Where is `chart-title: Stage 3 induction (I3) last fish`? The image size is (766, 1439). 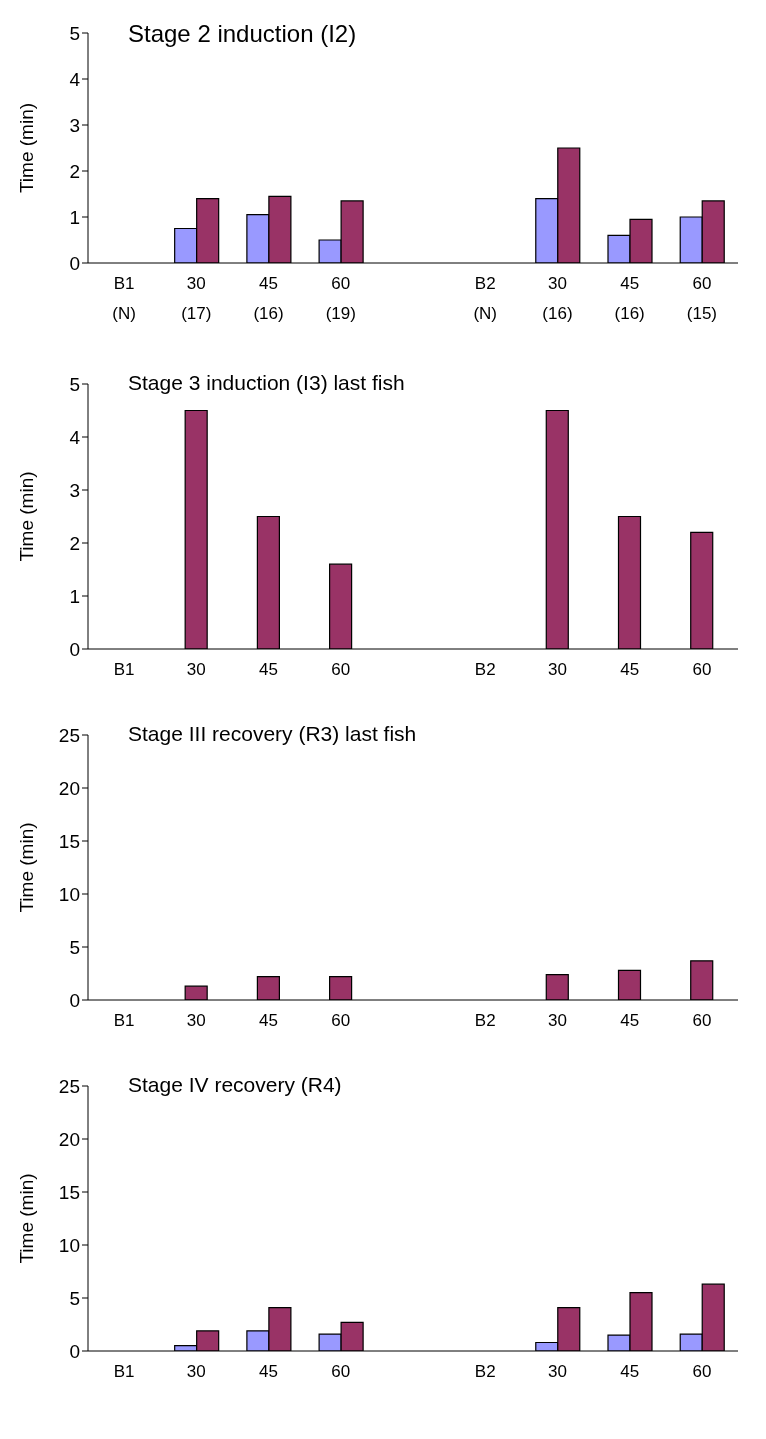
chart-title: Stage 3 induction (I3) last fish is located at coordinates (266, 383).